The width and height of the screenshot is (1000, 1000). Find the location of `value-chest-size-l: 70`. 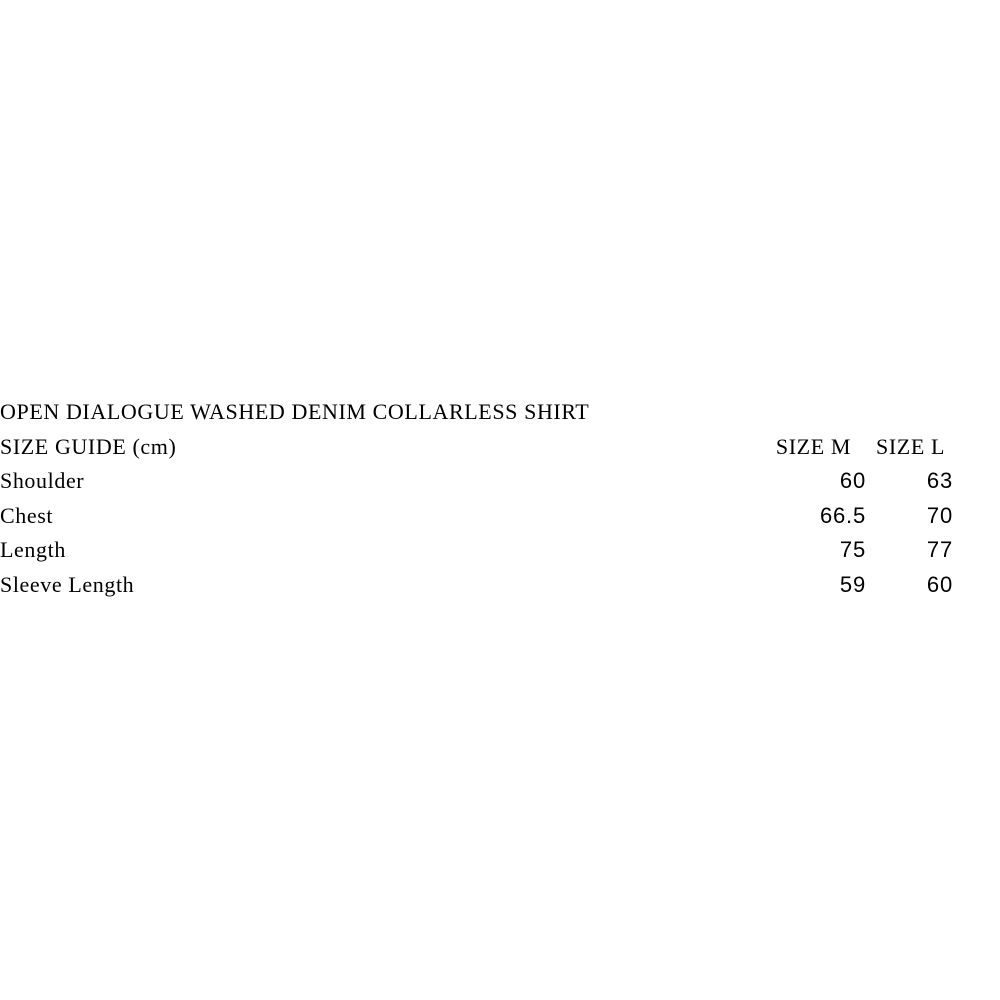

value-chest-size-l: 70 is located at coordinates (939, 515).